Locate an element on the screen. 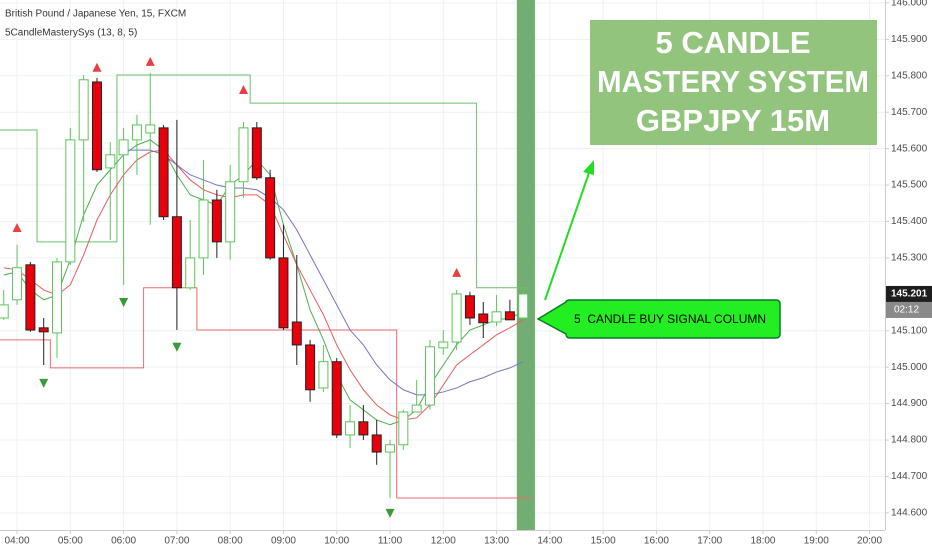 The width and height of the screenshot is (932, 550). callout-box is located at coordinates (658, 319).